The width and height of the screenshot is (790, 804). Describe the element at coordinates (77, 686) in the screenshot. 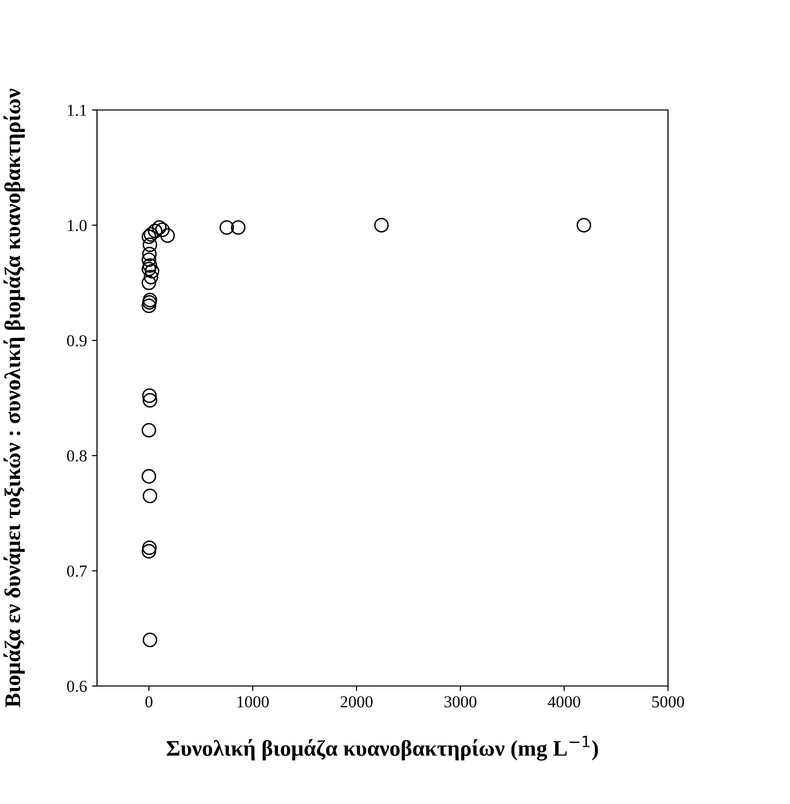

I see `y-tick-label: 0.6` at that location.